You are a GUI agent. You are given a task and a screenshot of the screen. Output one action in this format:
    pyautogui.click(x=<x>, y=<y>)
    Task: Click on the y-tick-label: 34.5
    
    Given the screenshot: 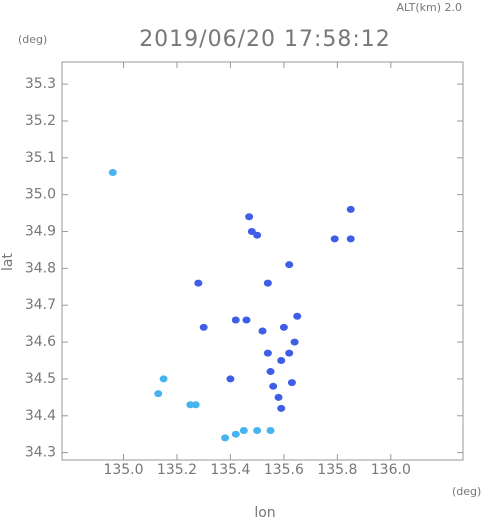 What is the action you would take?
    pyautogui.click(x=40, y=379)
    